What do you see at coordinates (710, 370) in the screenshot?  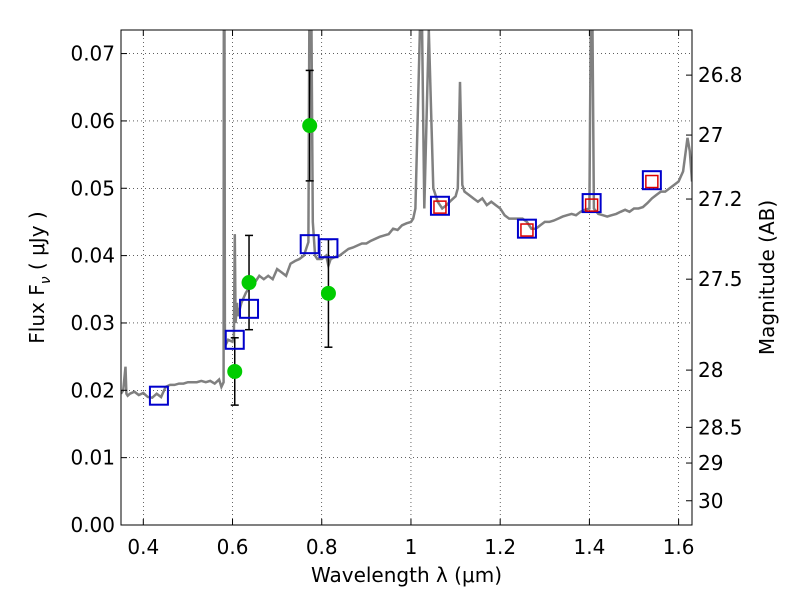 I see `mag-tick-label: 28` at bounding box center [710, 370].